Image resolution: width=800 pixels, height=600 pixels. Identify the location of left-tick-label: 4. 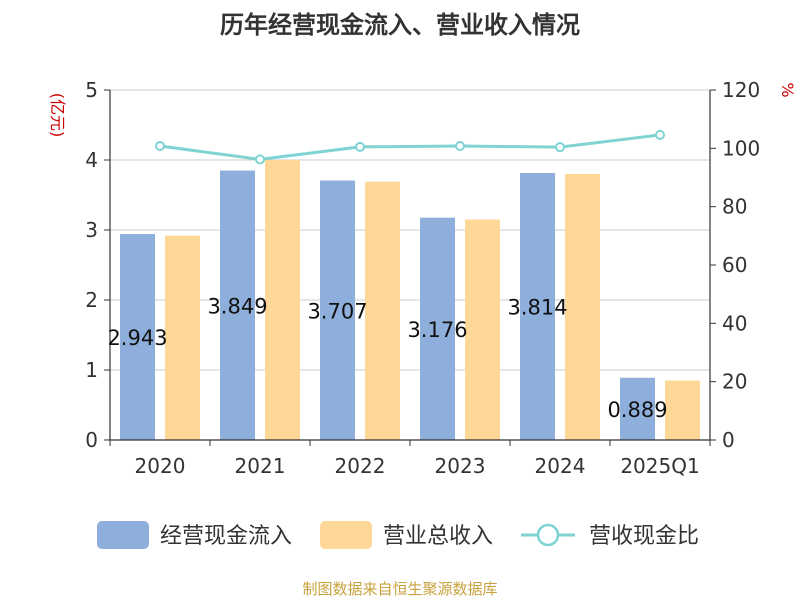
(91, 160).